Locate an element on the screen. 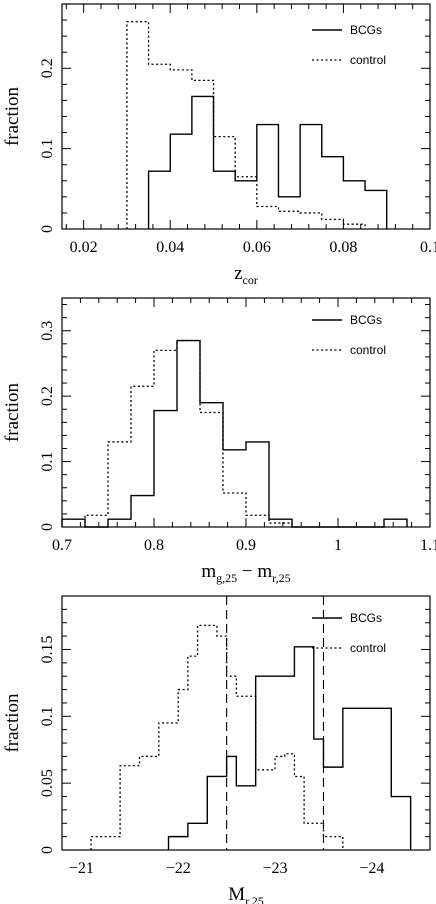 This screenshot has width=436, height=904. x-tick-label: −21 is located at coordinates (81, 868).